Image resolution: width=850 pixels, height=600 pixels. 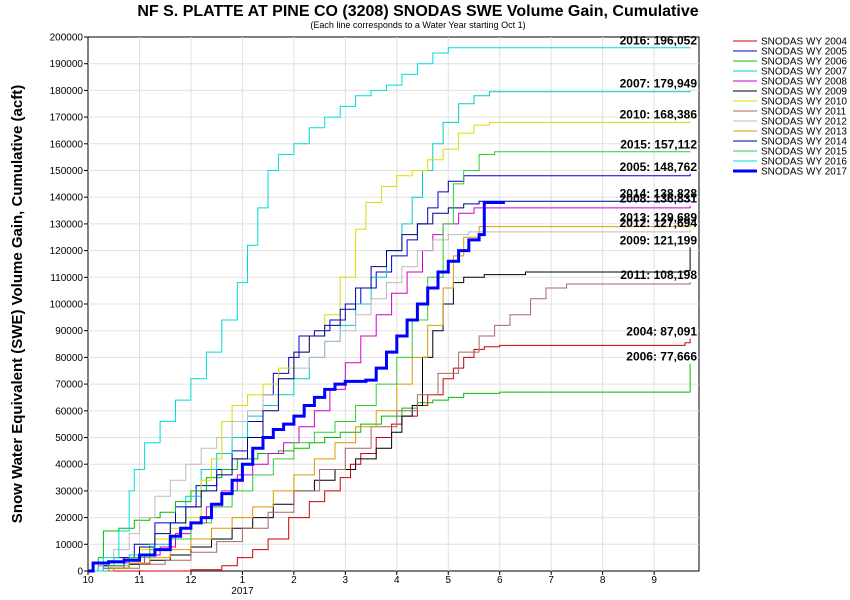 What do you see at coordinates (804, 132) in the screenshot?
I see `legend-entry: SNODAS WY 2013` at bounding box center [804, 132].